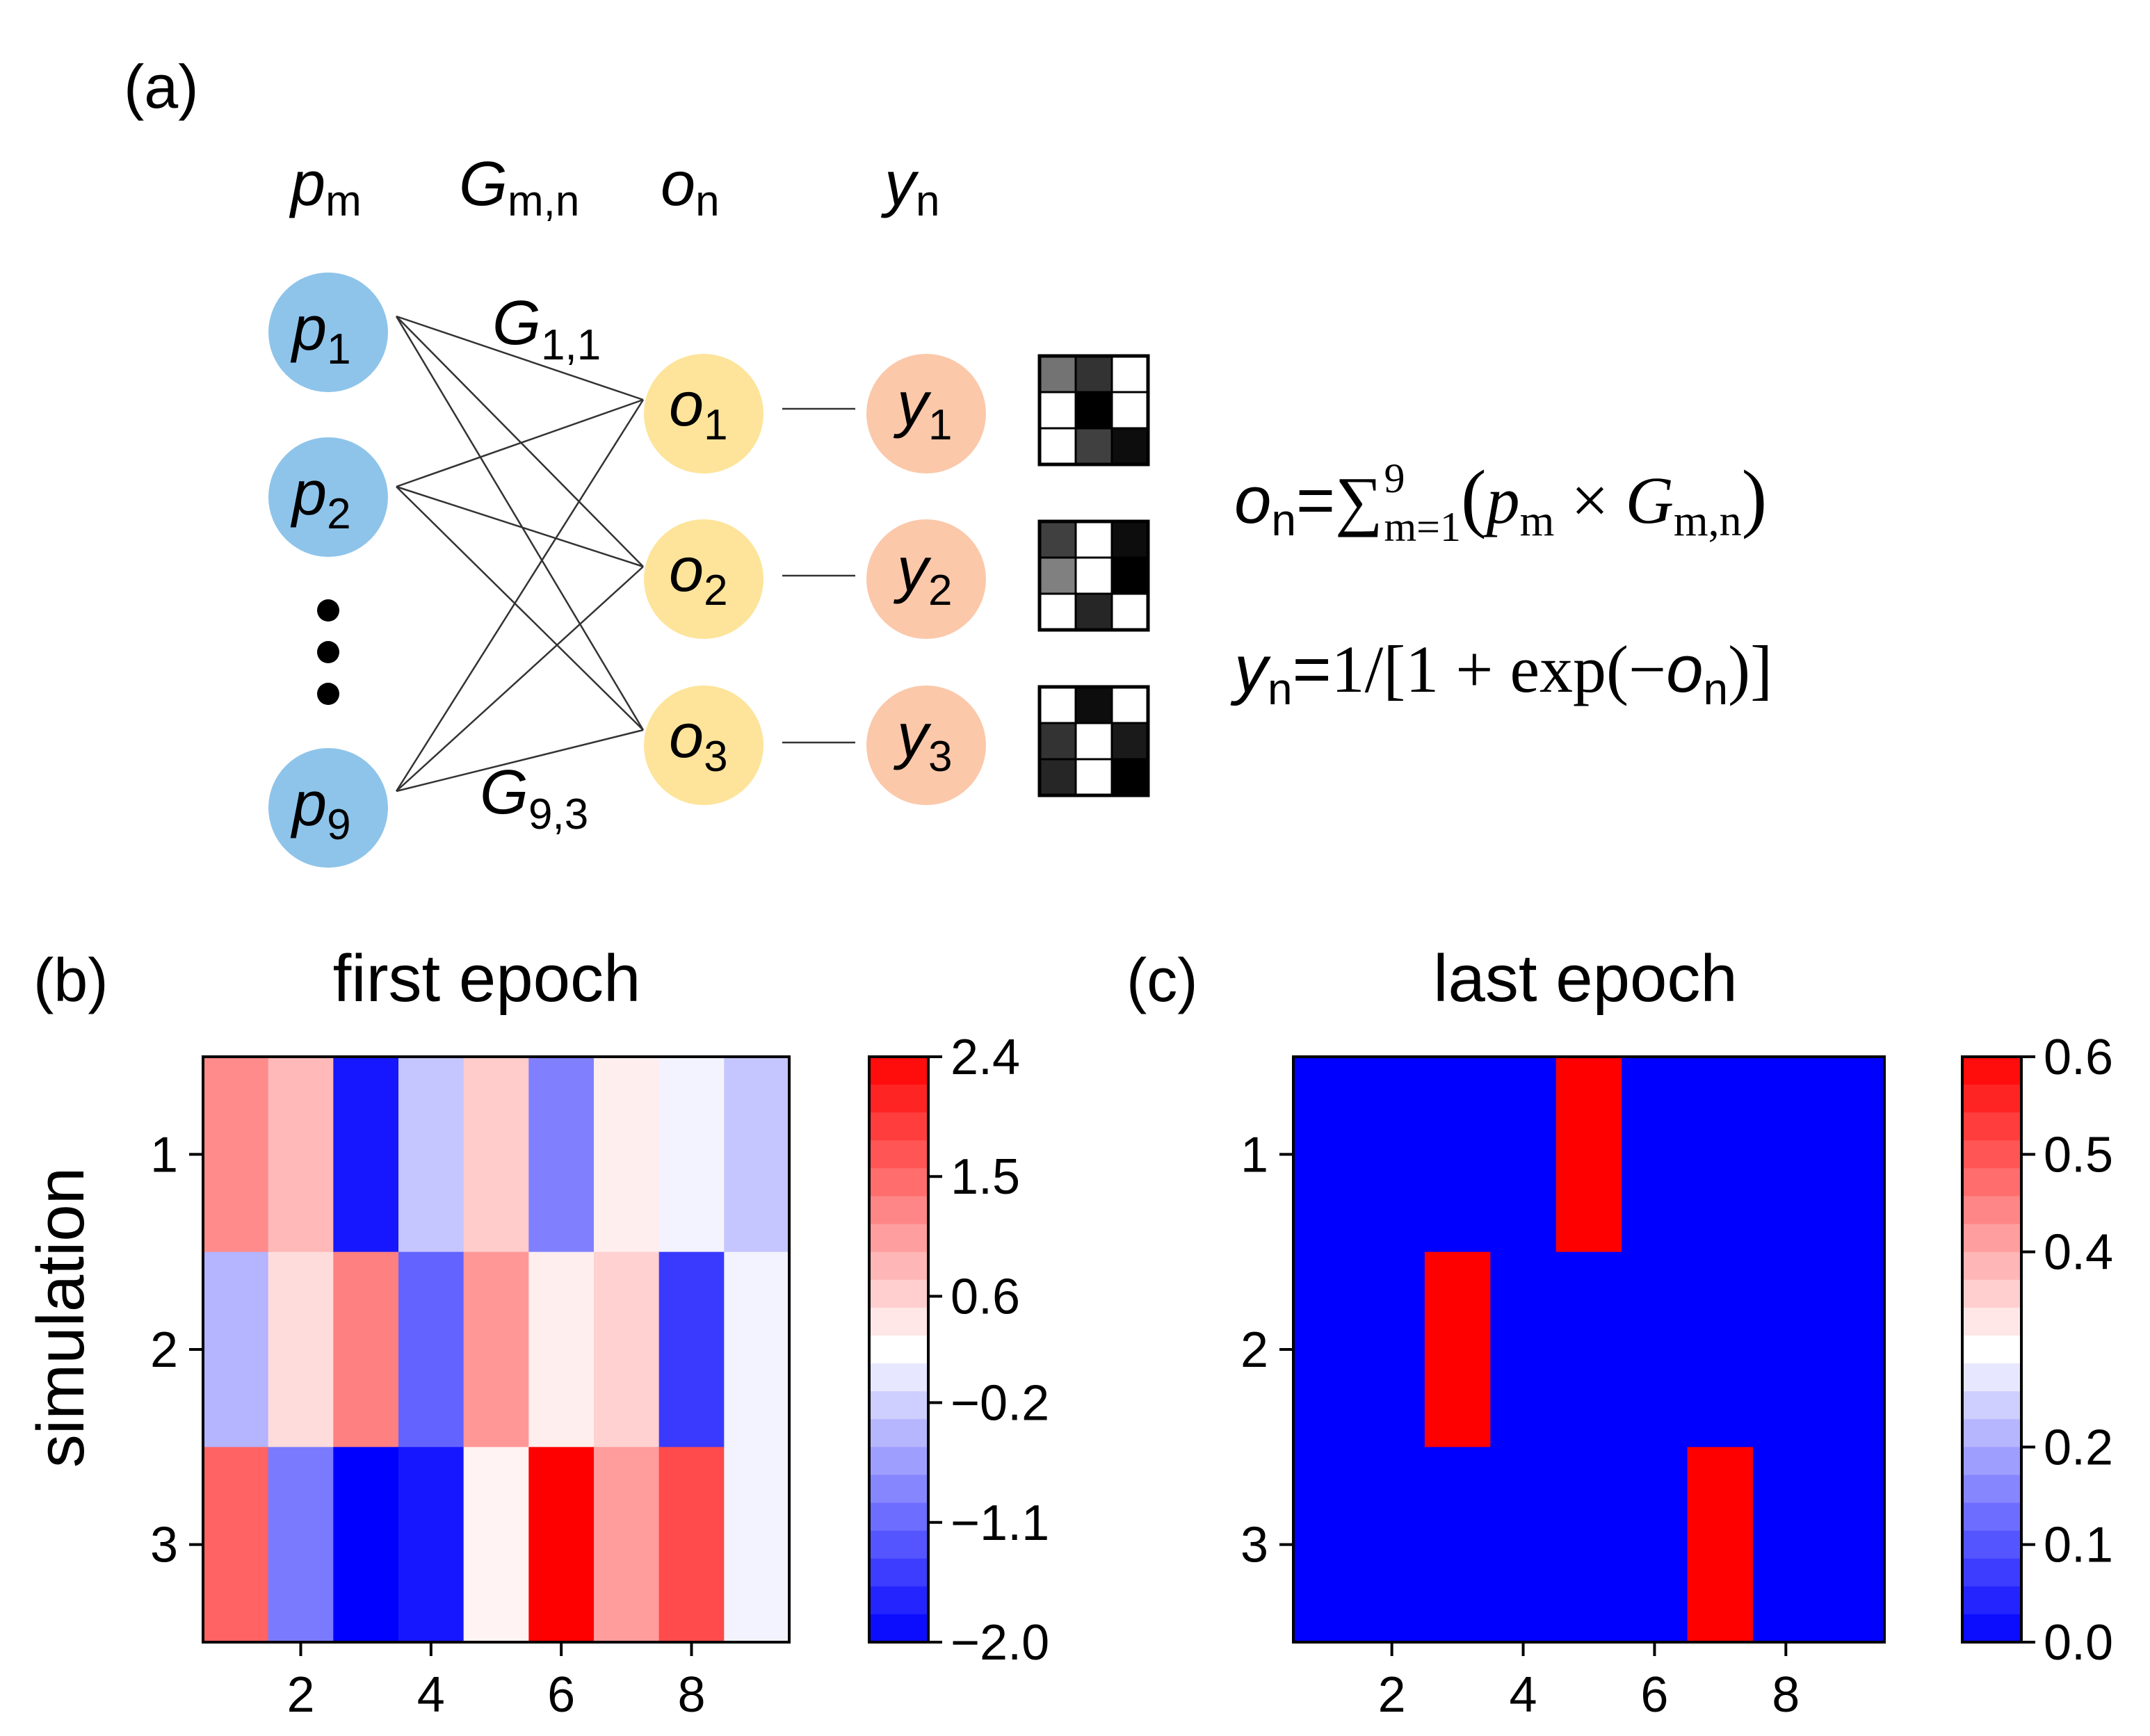 This screenshot has height=1736, width=2150. I want to click on panel-b-ylabel: simulation, so click(61, 1317).